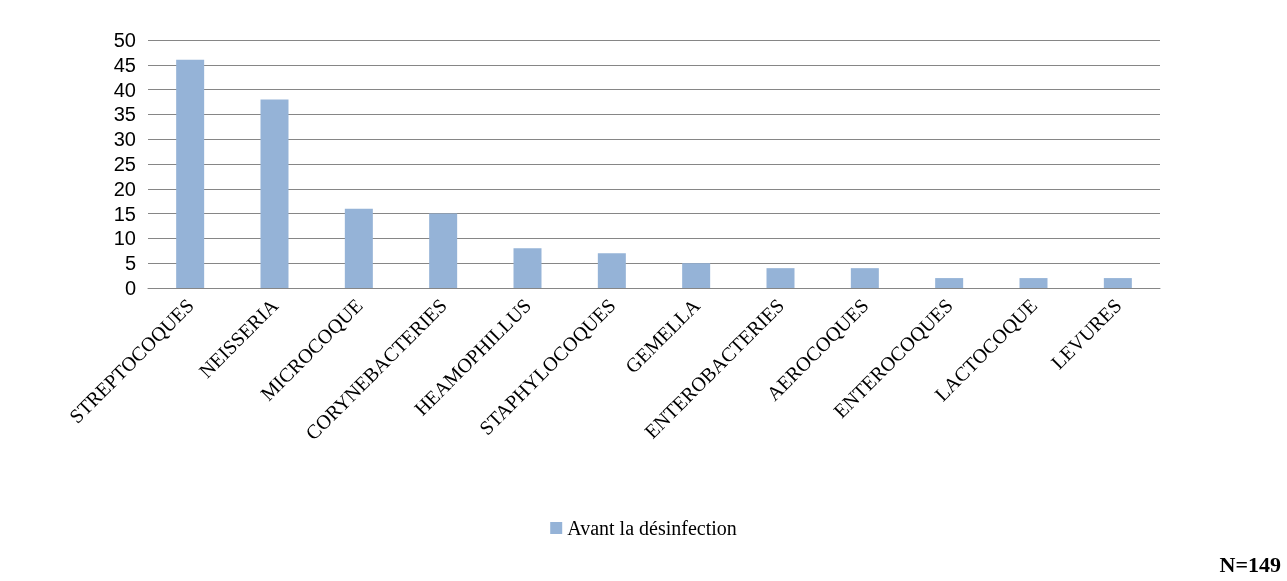 This screenshot has height=581, width=1287. What do you see at coordinates (124, 213) in the screenshot?
I see `y-tick-label: 15` at bounding box center [124, 213].